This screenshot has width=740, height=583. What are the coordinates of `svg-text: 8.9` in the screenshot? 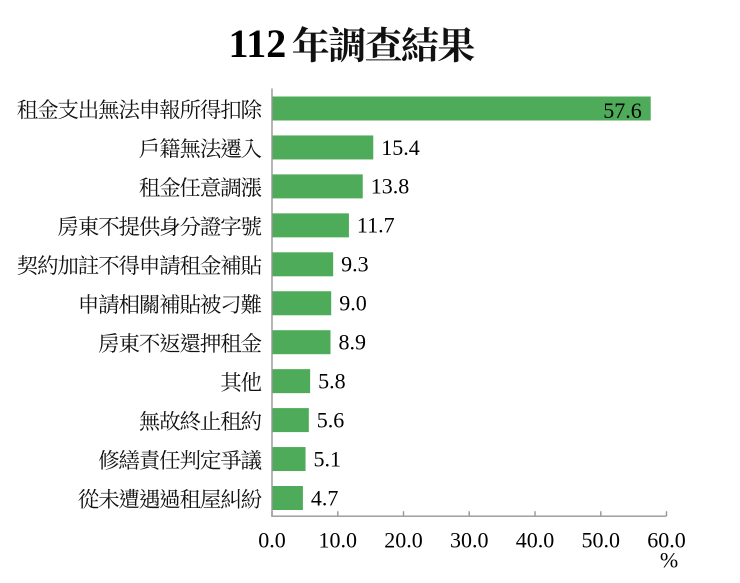 It's located at (353, 342).